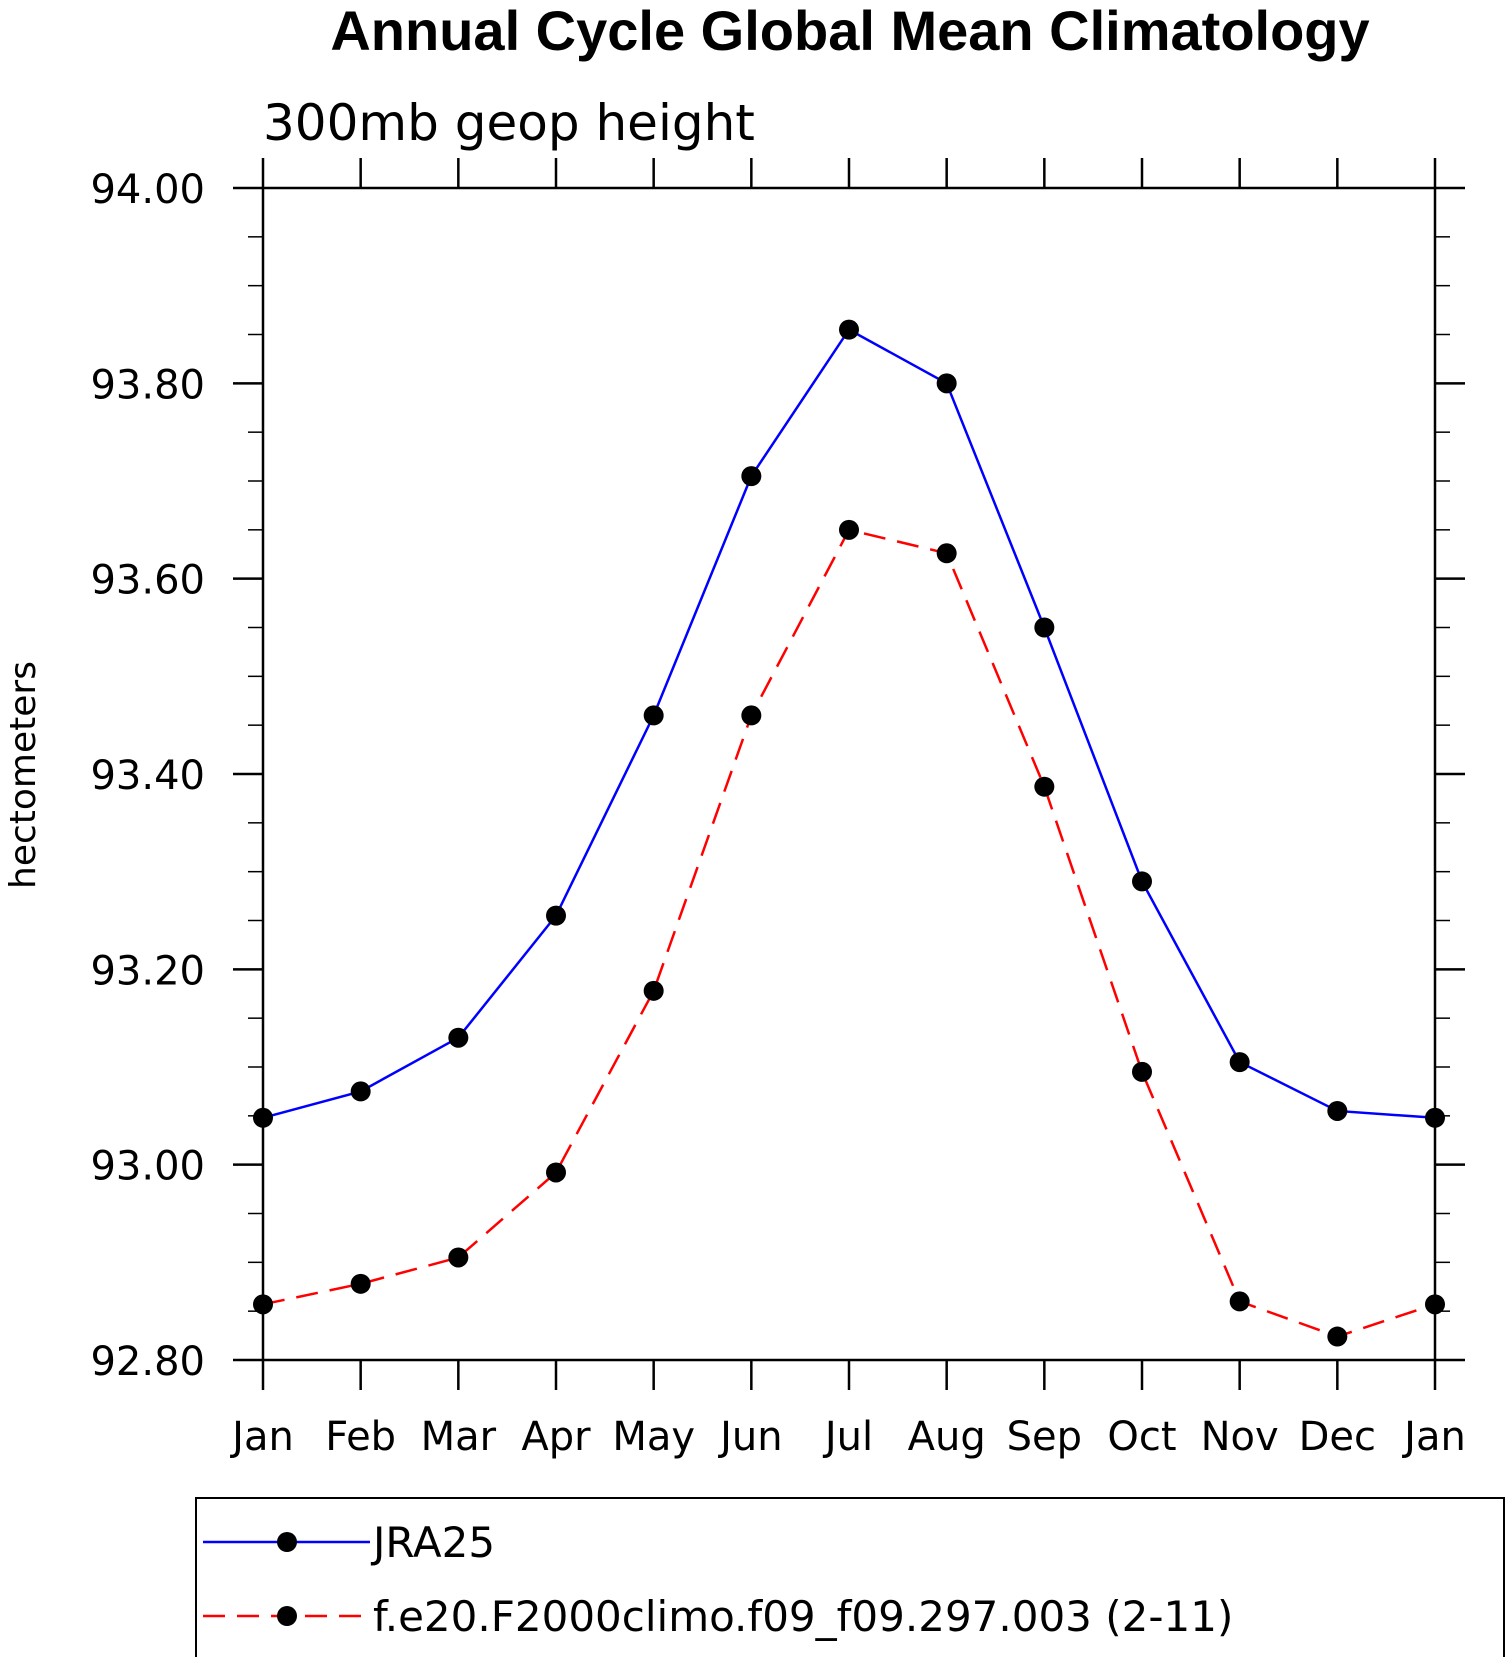 This screenshot has width=1508, height=1657. I want to click on y-tick-labels: 92.80 93.00 93.20 93.40 93.60 93.80 94.00, so click(147, 776).